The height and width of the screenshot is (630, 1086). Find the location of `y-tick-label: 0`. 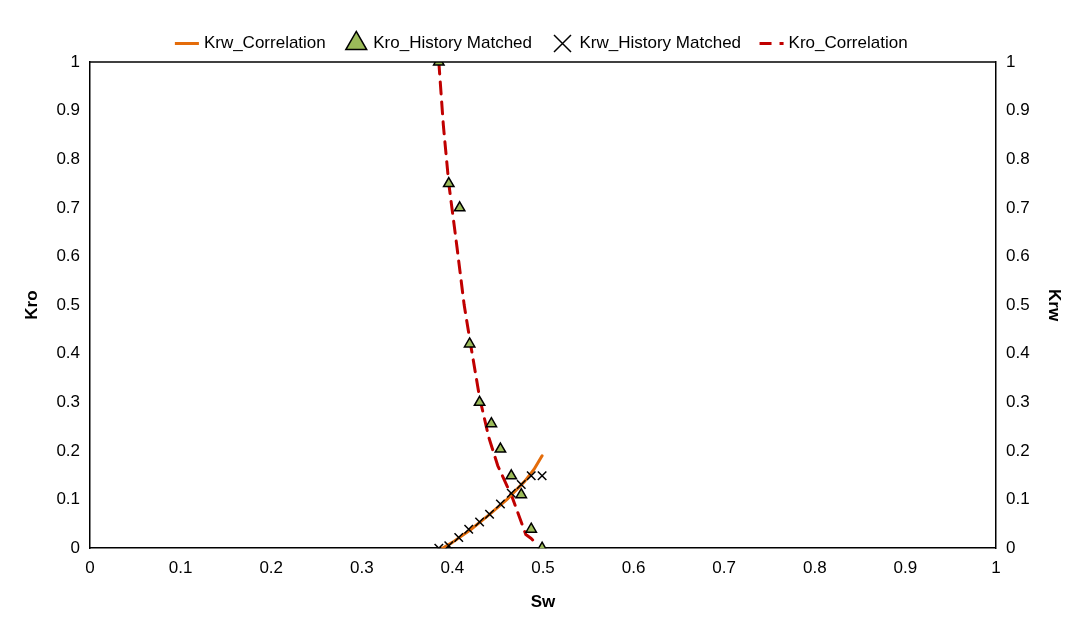

y-tick-label: 0 is located at coordinates (75, 547).